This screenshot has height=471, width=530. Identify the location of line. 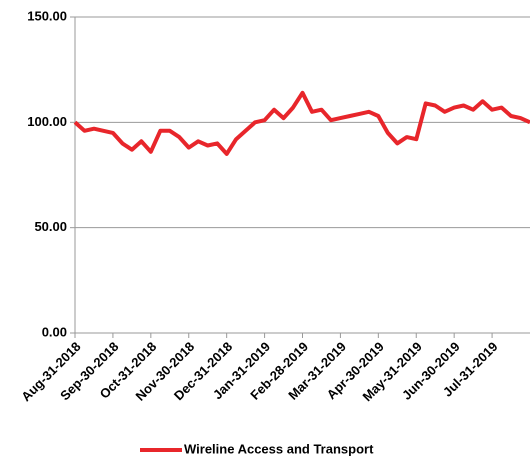
(301, 123).